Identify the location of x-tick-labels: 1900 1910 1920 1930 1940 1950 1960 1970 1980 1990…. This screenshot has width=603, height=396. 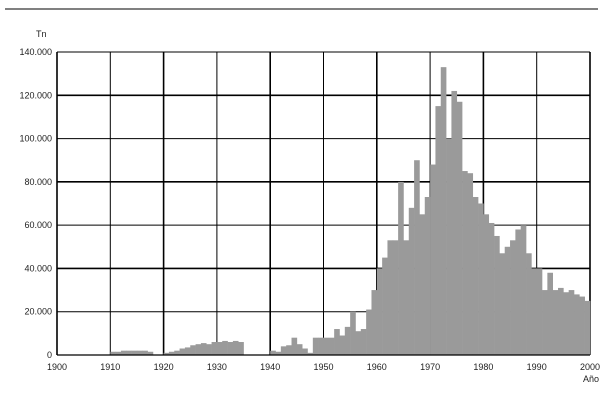
(323, 367).